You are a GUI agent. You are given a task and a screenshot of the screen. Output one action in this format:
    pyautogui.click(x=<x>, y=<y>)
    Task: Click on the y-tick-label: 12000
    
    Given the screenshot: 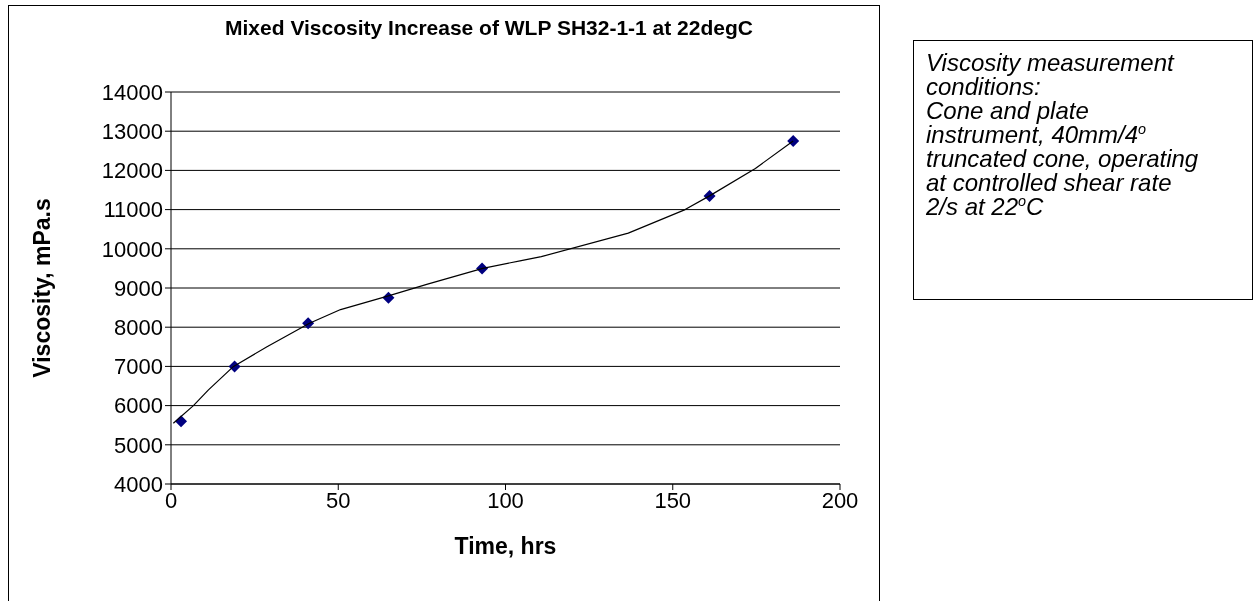 What is the action you would take?
    pyautogui.click(x=132, y=171)
    